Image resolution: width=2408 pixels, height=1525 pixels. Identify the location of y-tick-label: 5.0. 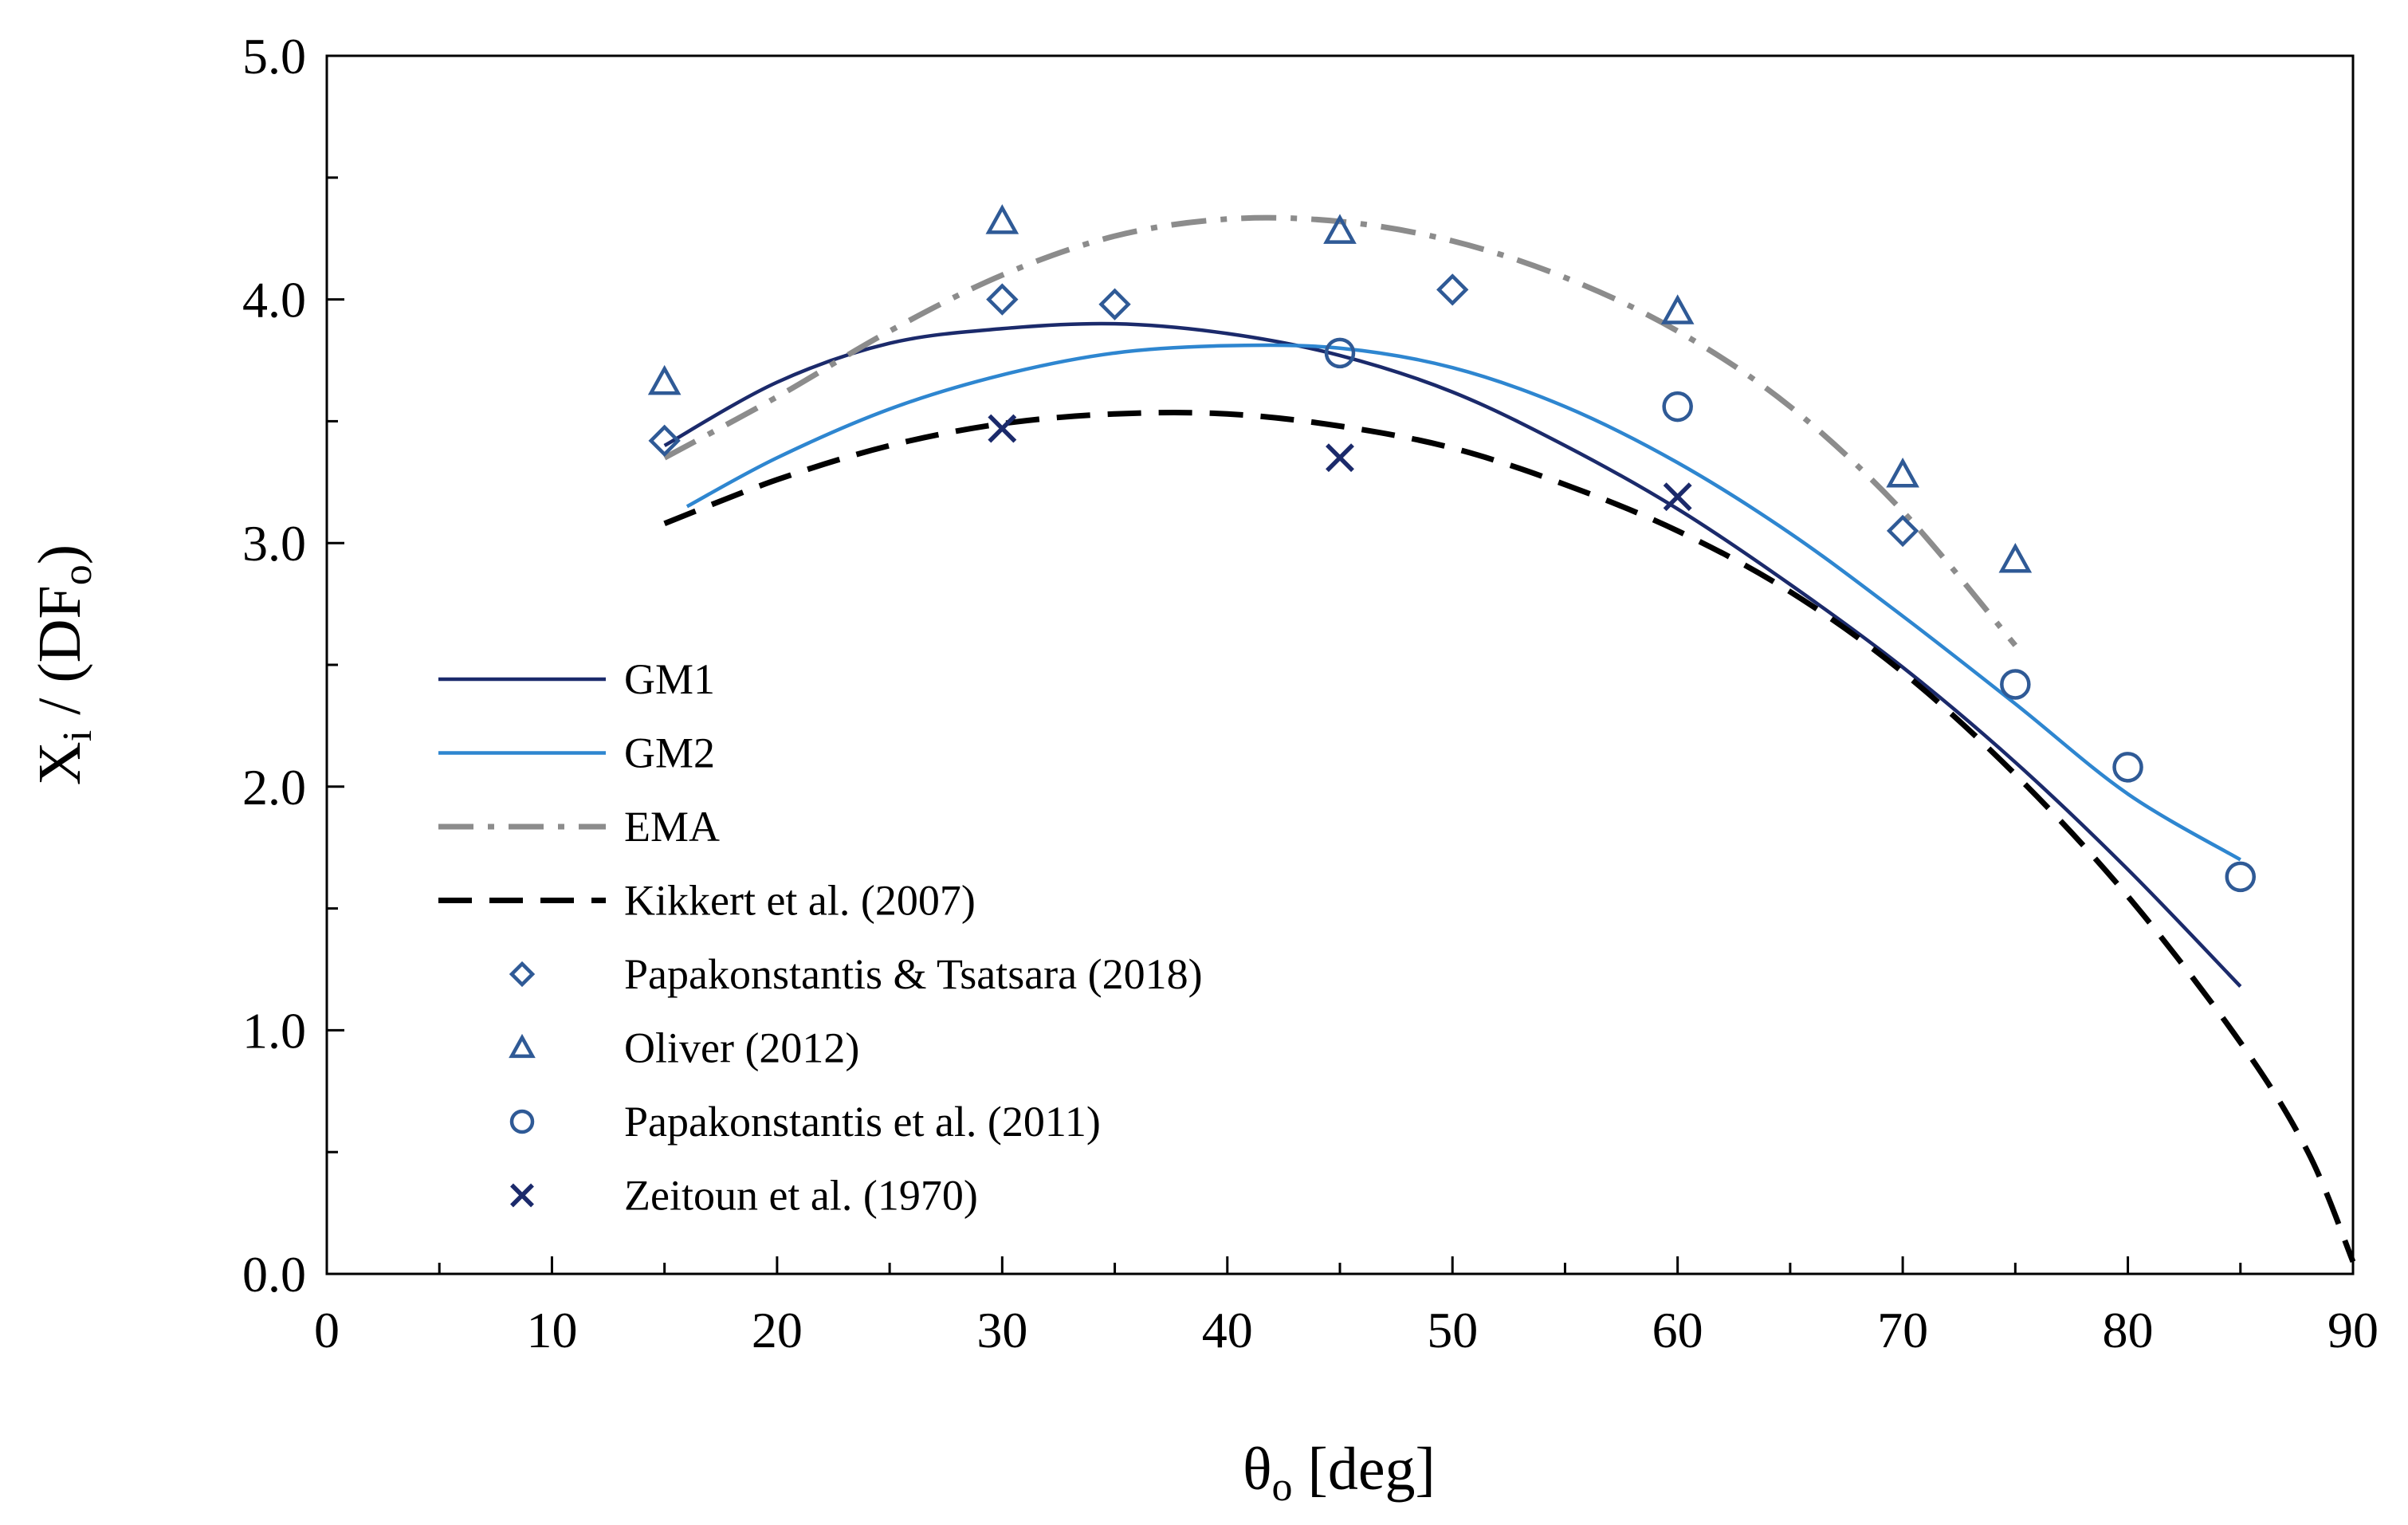
(274, 56).